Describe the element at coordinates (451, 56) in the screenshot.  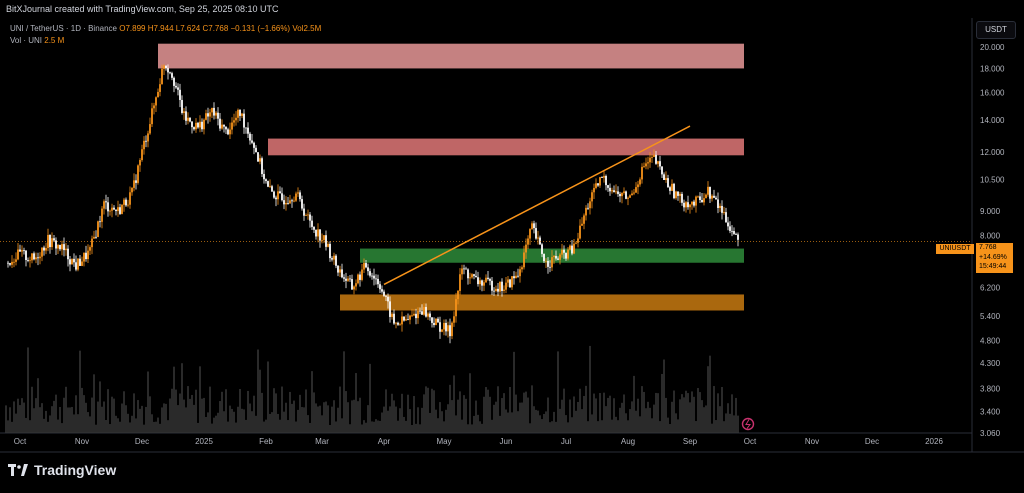
I see `resistance-zone-upper` at that location.